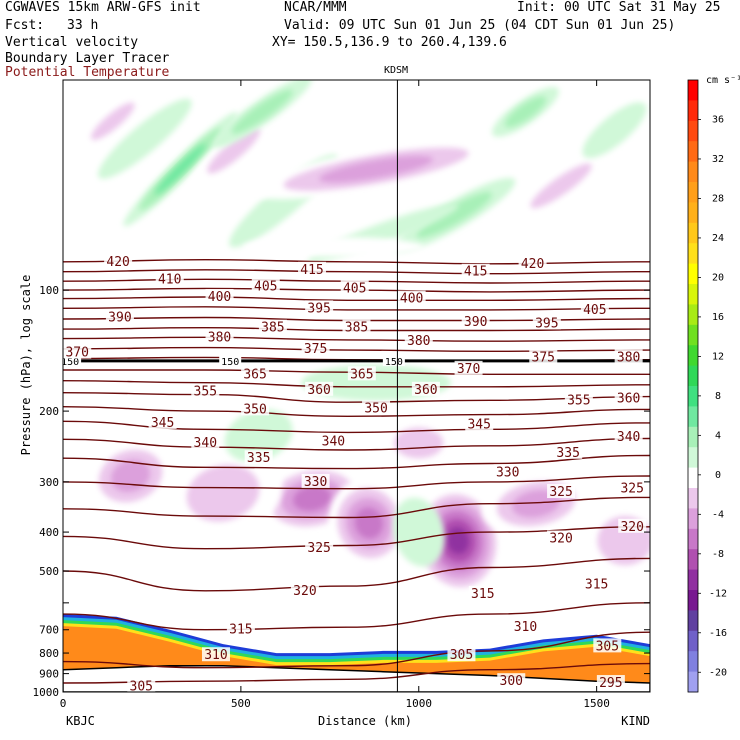 This screenshot has width=740, height=740. Describe the element at coordinates (49, 630) in the screenshot. I see `y-tick-label: 700` at that location.